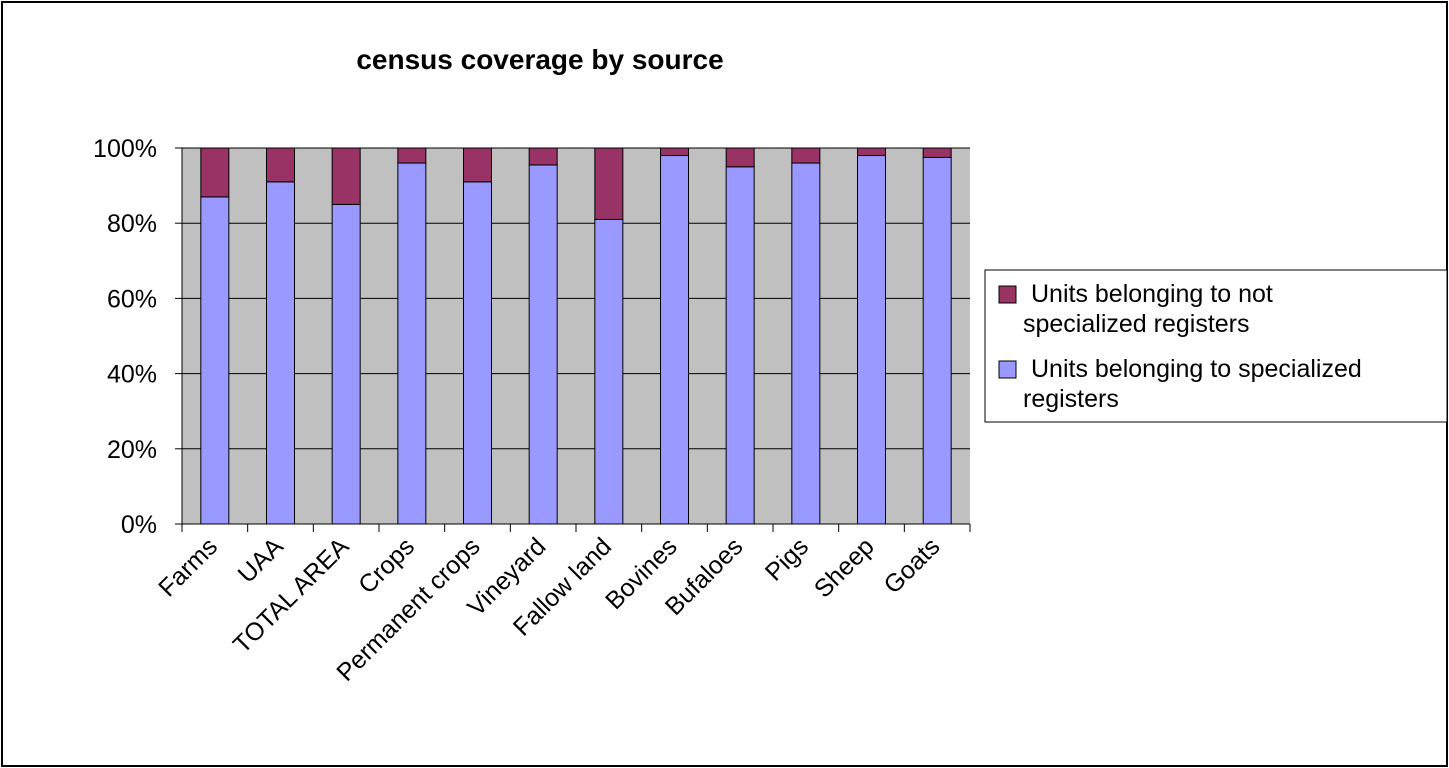 The image size is (1449, 768). Describe the element at coordinates (125, 149) in the screenshot. I see `y-tick-label: 100%` at that location.